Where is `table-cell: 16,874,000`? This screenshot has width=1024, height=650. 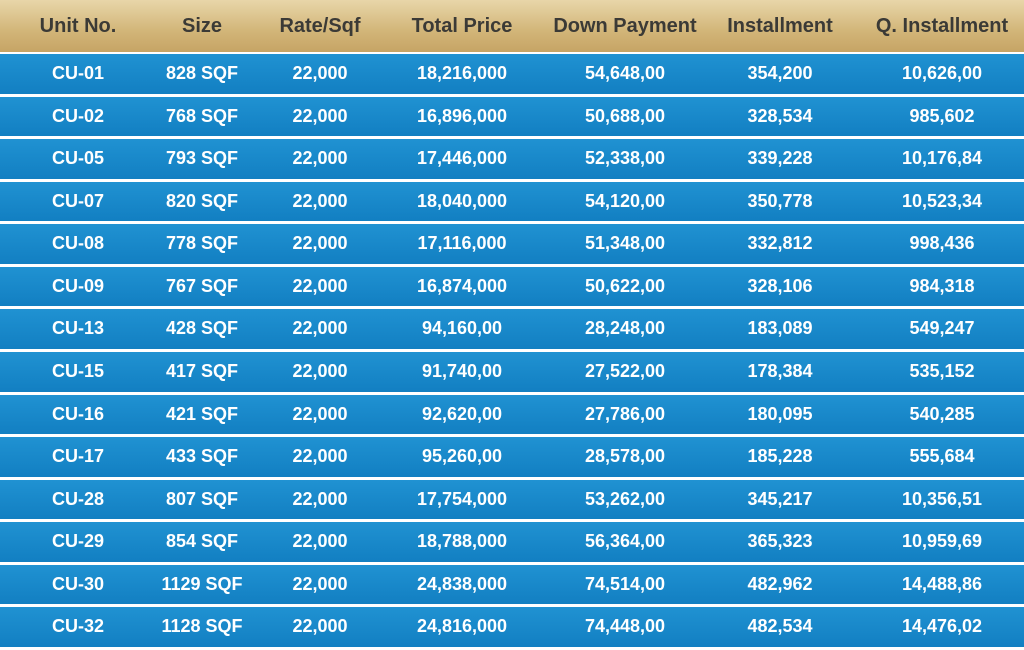
table-cell: 16,874,000 is located at coordinates (462, 285).